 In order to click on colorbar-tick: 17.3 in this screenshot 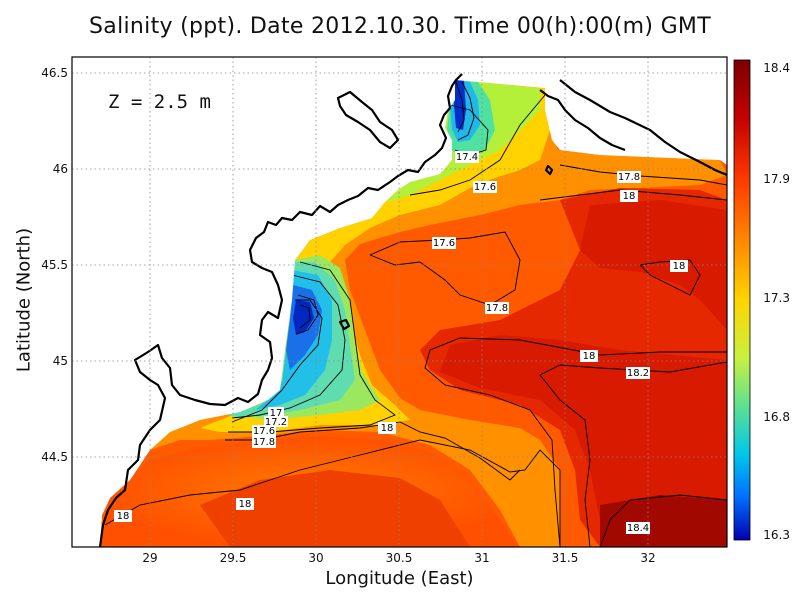, I will do `click(776, 298)`.